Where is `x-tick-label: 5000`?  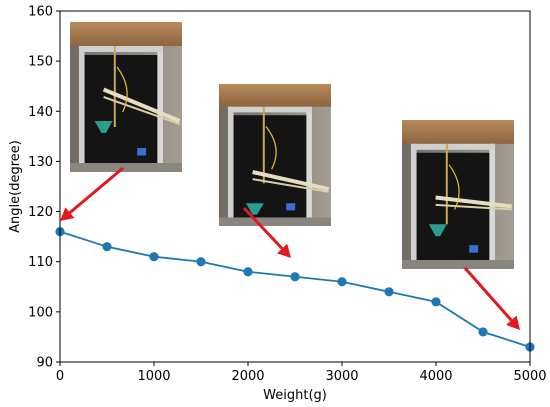
x-tick-label: 5000 is located at coordinates (529, 376).